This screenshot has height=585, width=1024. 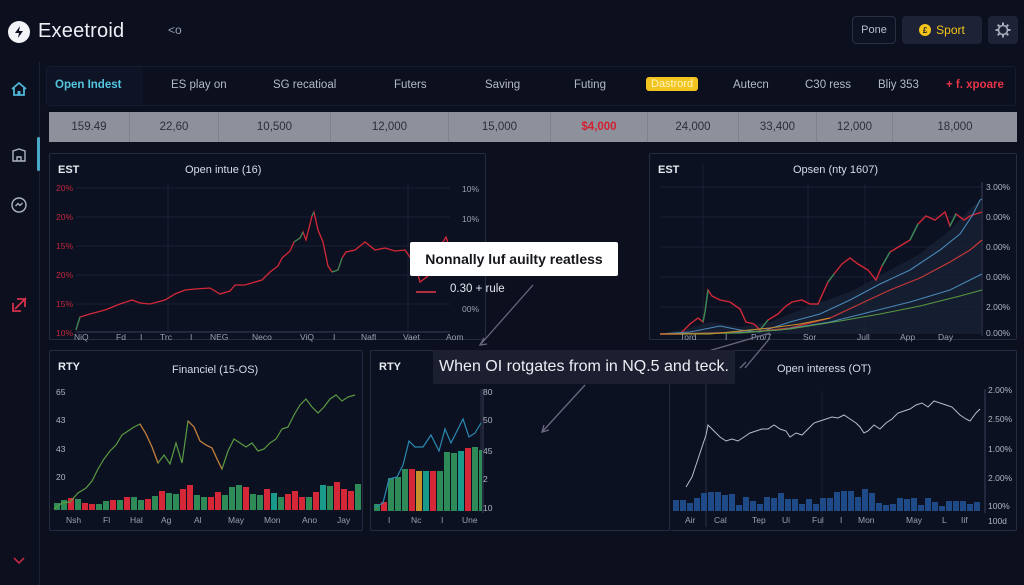 What do you see at coordinates (307, 337) in the screenshot?
I see `x-tick: ViQ` at bounding box center [307, 337].